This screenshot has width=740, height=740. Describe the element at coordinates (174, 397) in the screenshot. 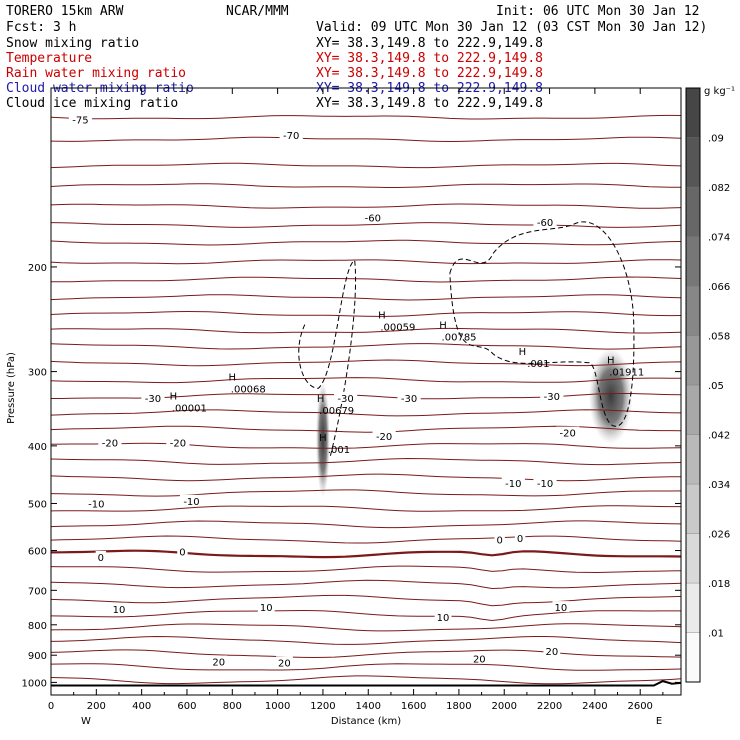

I see `max-marker-0: H` at that location.